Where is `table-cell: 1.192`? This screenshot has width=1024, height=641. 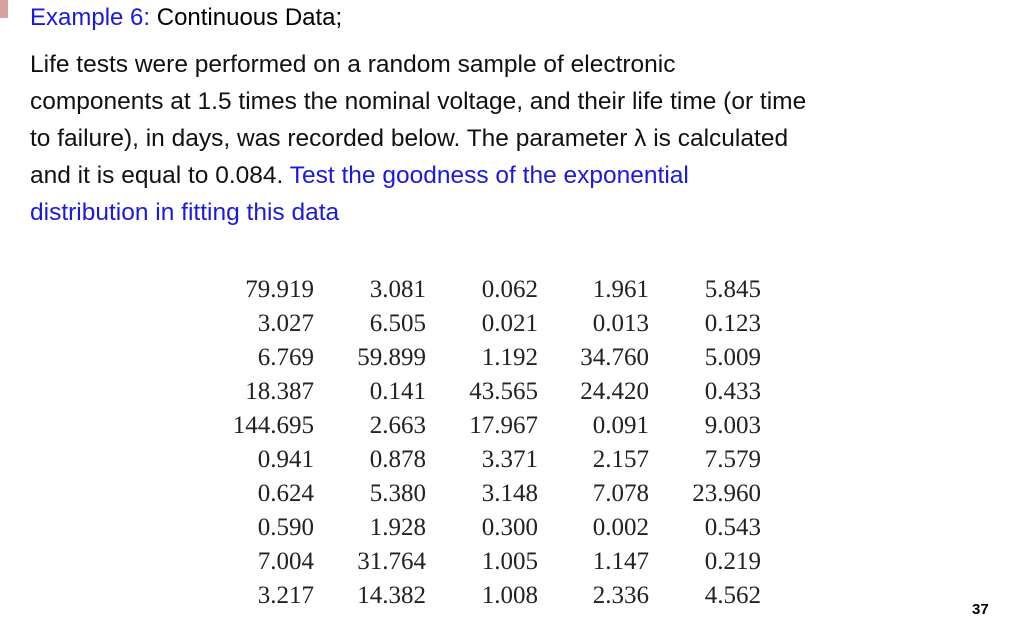
table-cell: 1.192 is located at coordinates (509, 357).